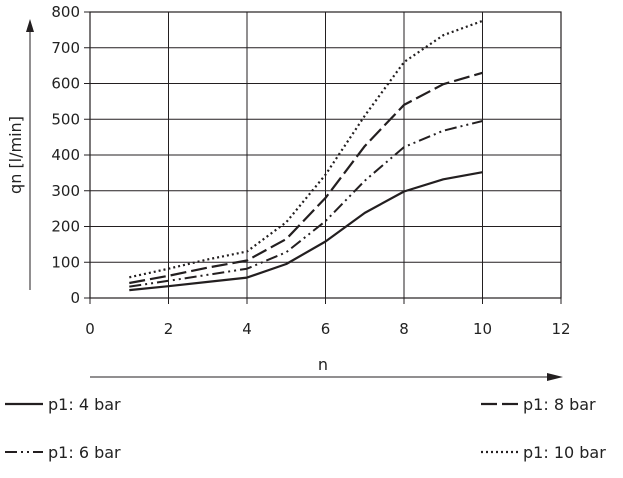  Describe the element at coordinates (169, 329) in the screenshot. I see `x-tick-label: 2` at that location.